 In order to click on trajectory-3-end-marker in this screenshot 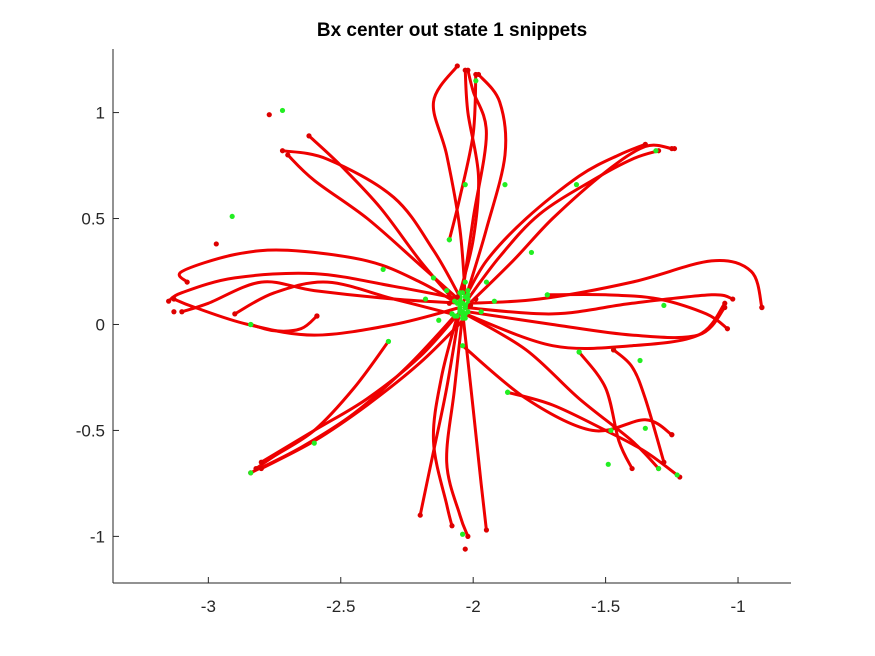, I will do `click(288, 155)`.